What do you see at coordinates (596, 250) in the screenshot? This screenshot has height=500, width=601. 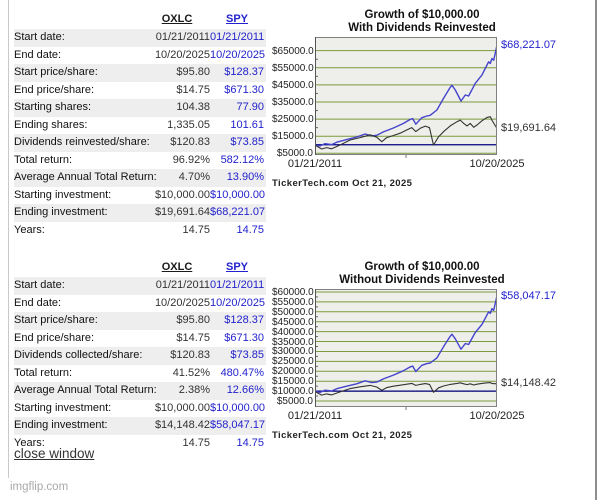 I see `window-border-right` at bounding box center [596, 250].